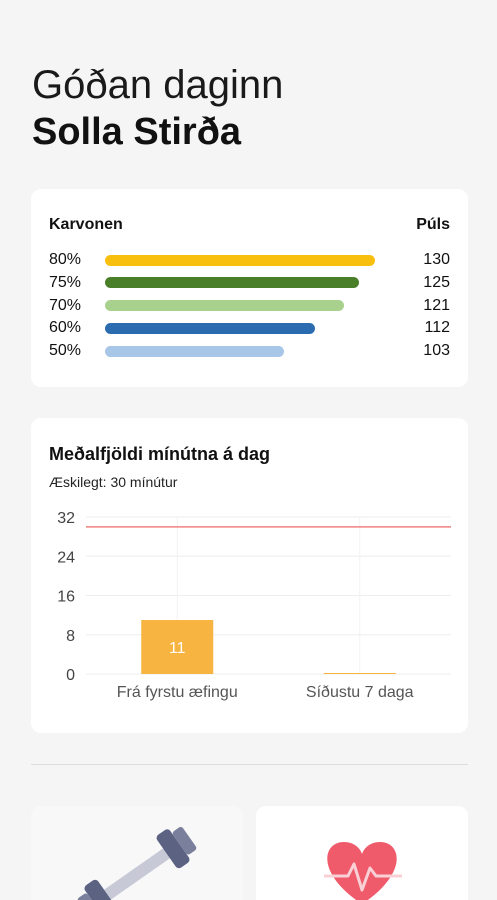 The width and height of the screenshot is (497, 900). I want to click on karvonen-title: Karvonen, so click(86, 224).